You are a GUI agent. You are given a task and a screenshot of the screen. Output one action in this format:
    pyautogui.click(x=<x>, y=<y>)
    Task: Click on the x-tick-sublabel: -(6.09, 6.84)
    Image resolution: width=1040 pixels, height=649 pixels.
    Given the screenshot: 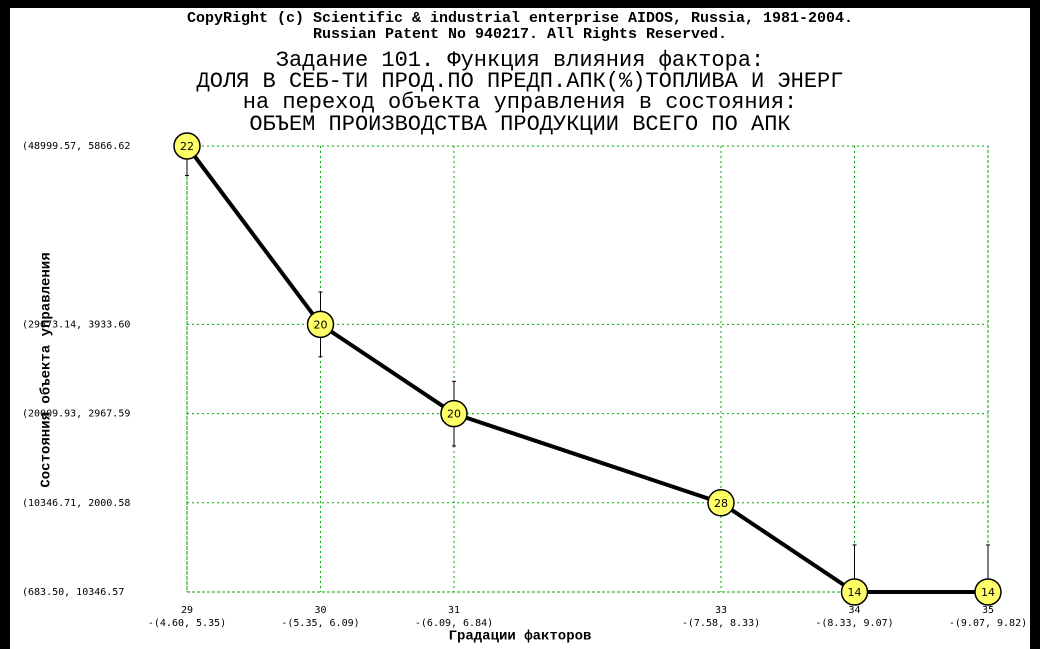 What is the action you would take?
    pyautogui.click(x=454, y=623)
    